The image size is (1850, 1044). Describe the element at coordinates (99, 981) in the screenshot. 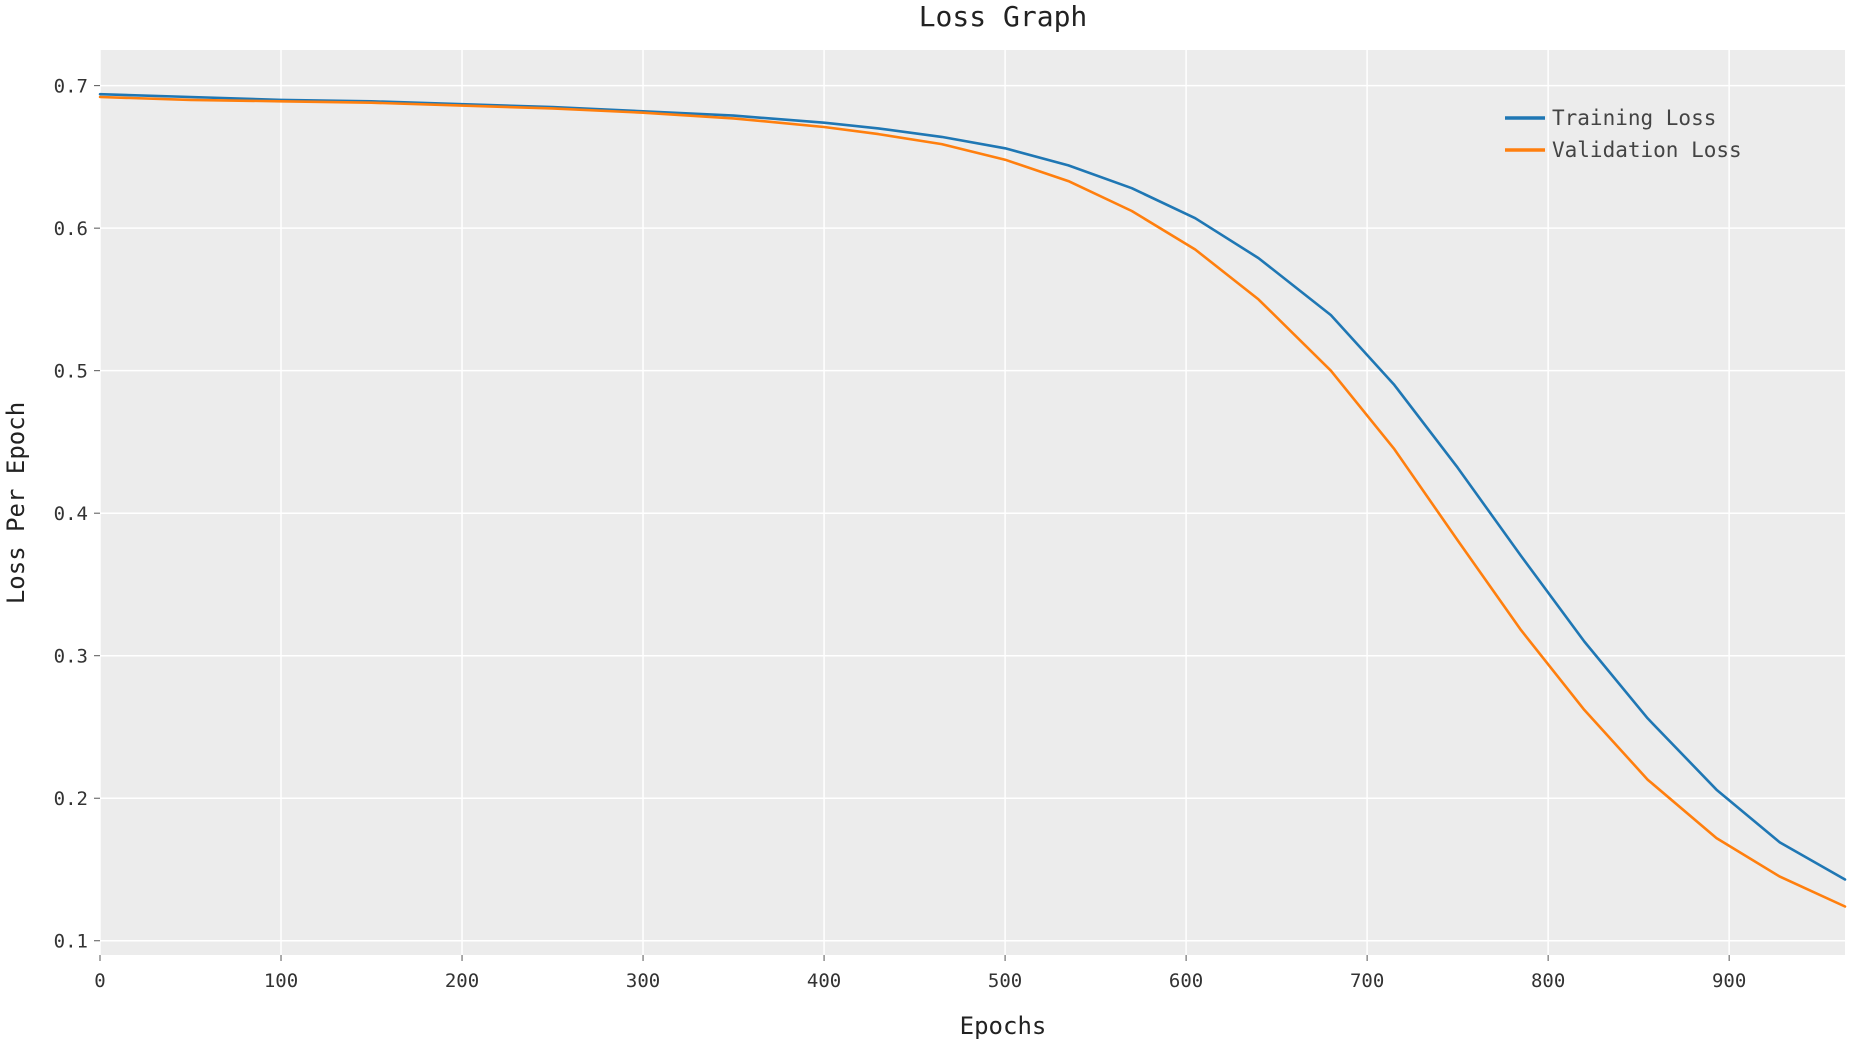

I see `x-tick-label: 0` at that location.